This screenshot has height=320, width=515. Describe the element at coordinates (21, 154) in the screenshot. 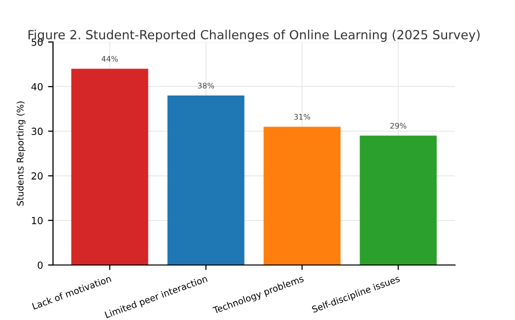

I see `y-axis-title: Students Reporting (%)` at that location.